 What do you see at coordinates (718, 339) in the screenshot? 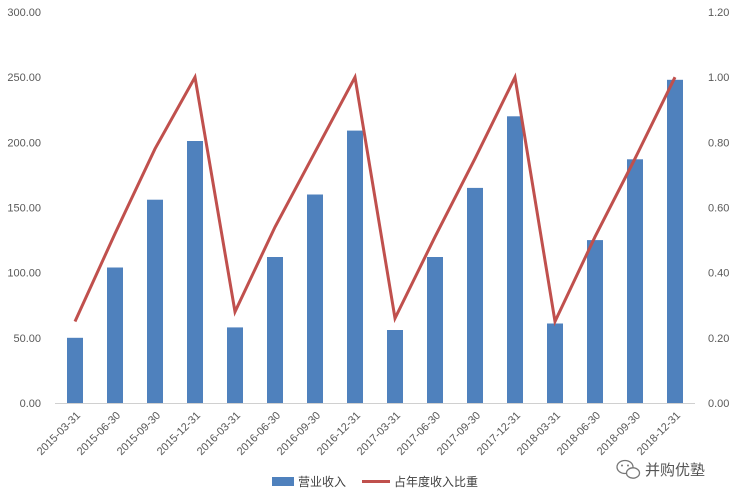
I see `right-tick-label: 0.20` at bounding box center [718, 339].